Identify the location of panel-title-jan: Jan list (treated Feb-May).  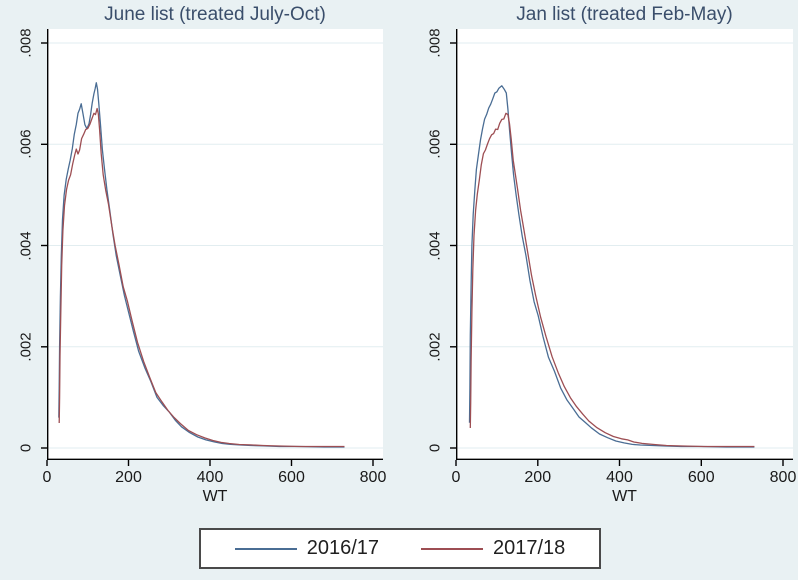
(624, 14).